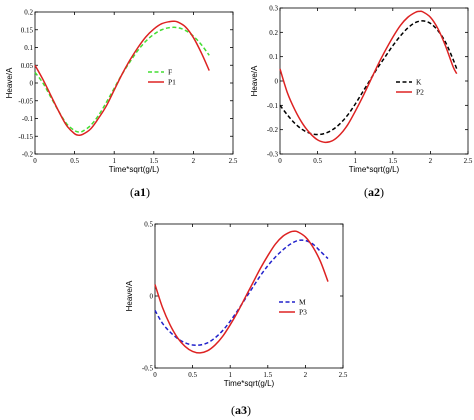 This screenshot has width=474, height=420. Describe the element at coordinates (148, 225) in the screenshot. I see `y-tick-label: 0.5` at that location.